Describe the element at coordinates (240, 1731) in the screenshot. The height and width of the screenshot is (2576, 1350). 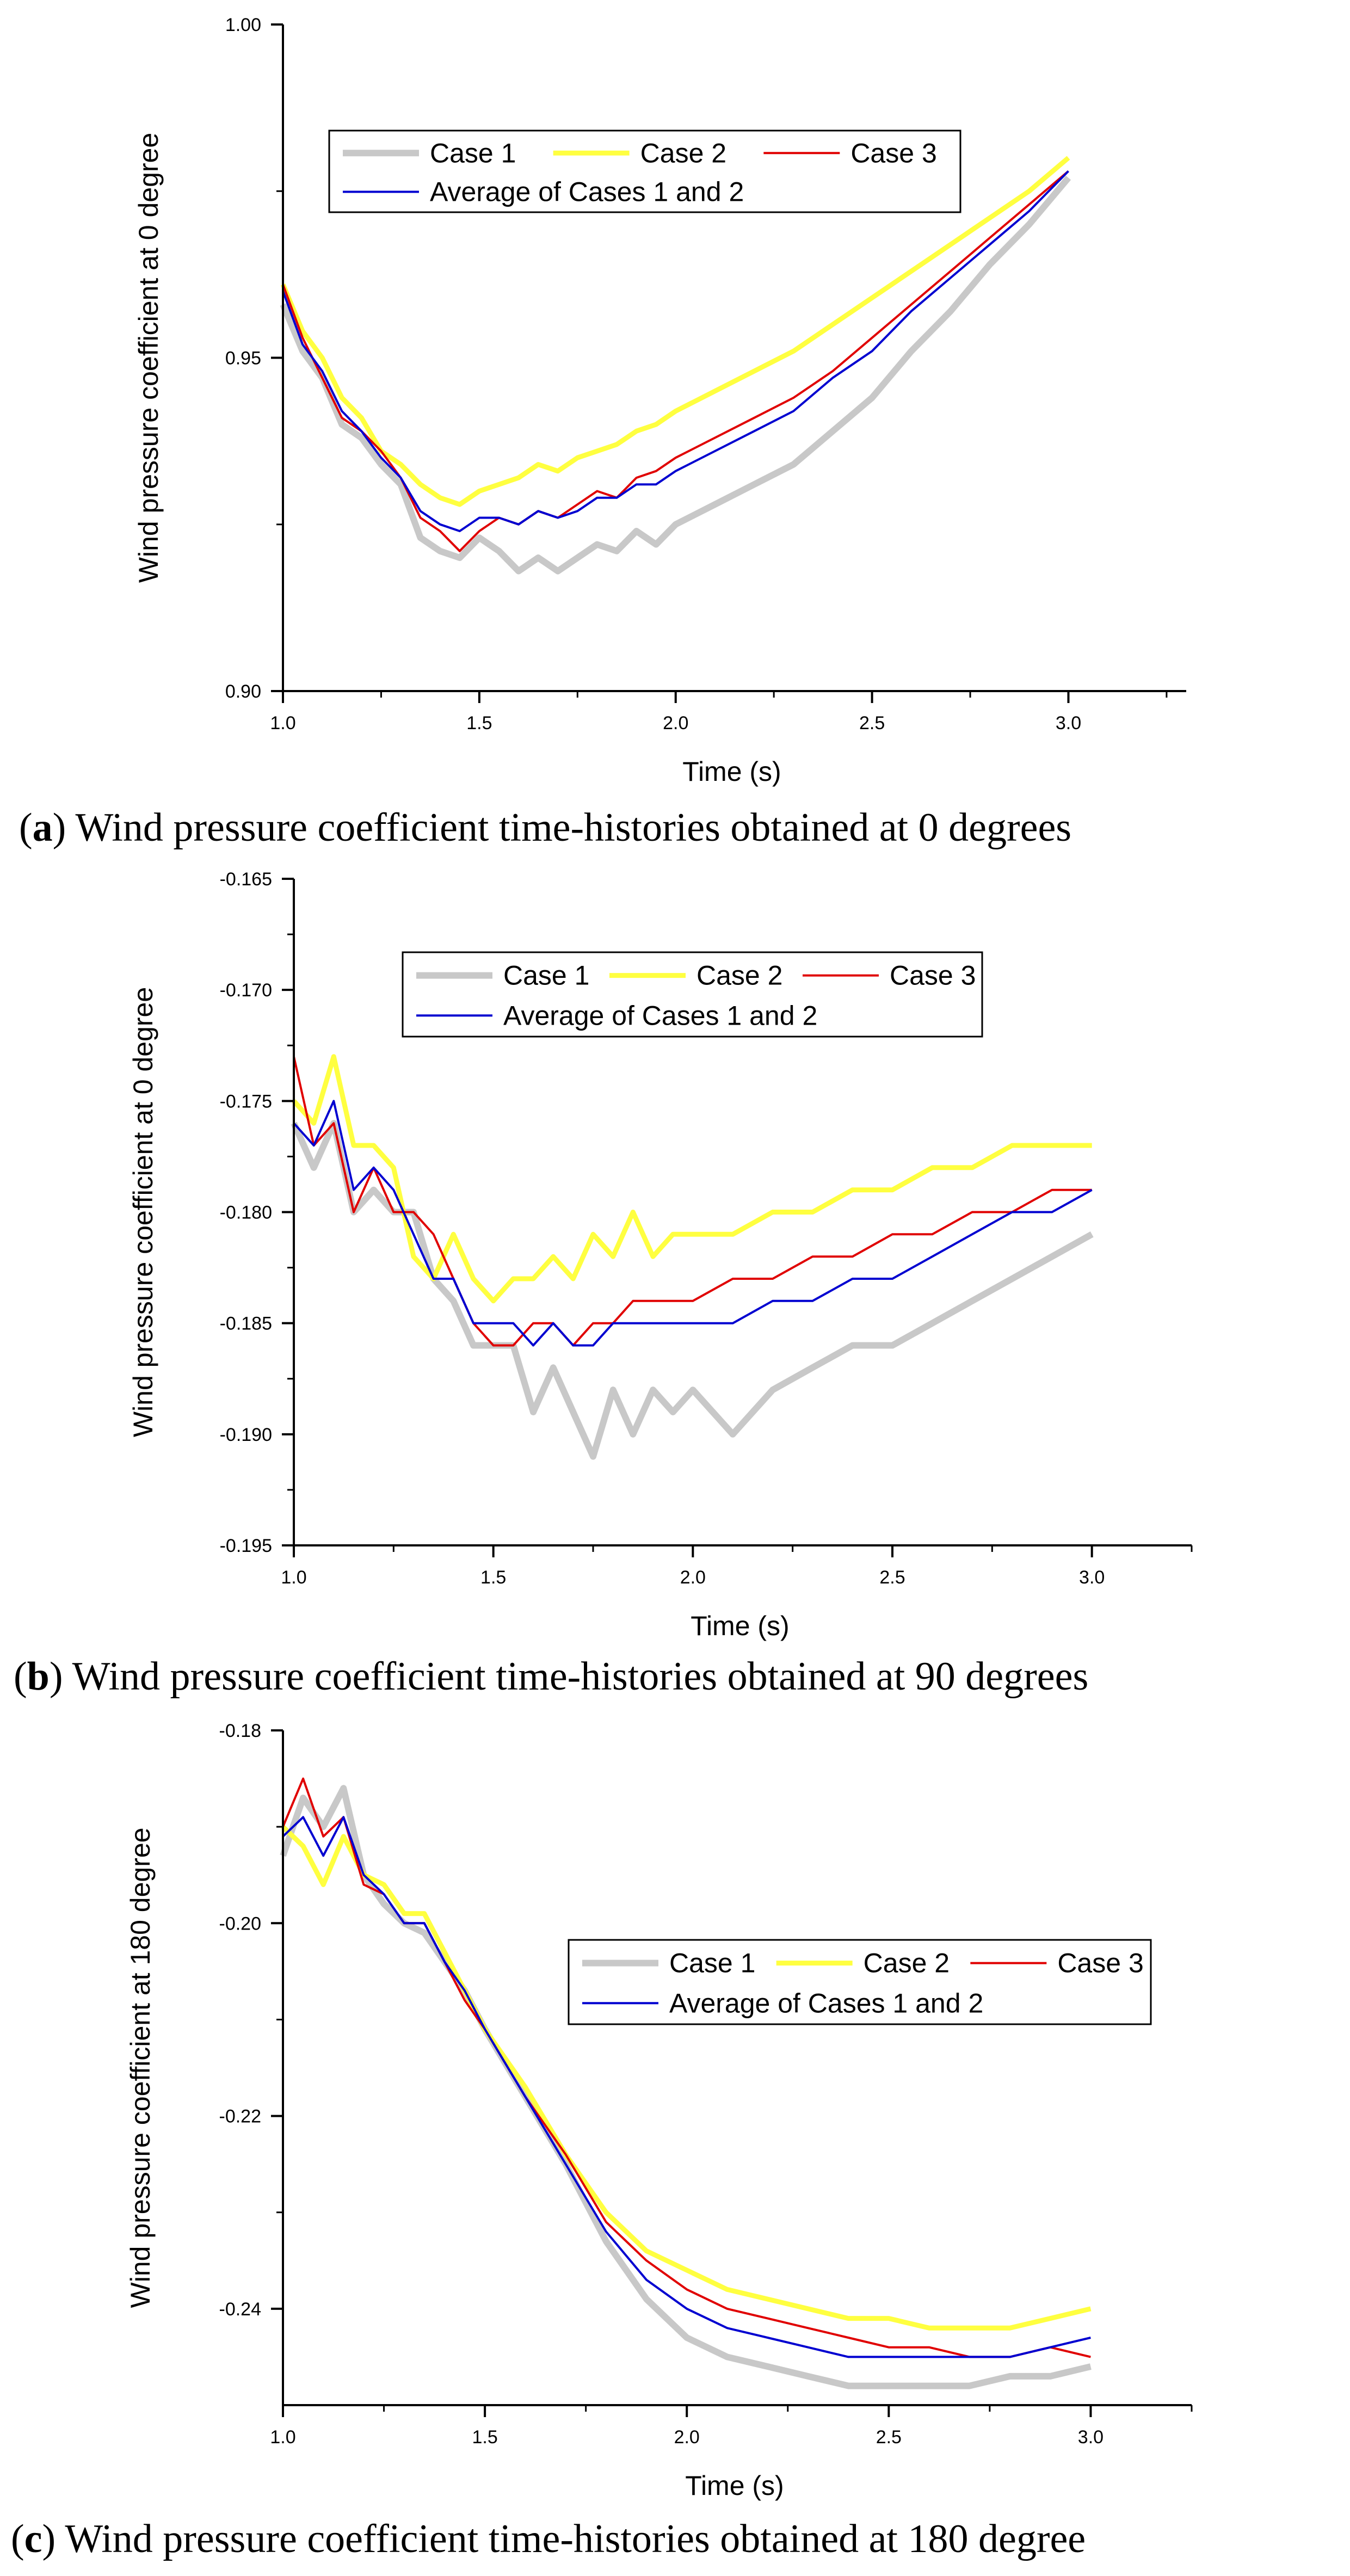
I see `y-tick-label: -0.18` at that location.